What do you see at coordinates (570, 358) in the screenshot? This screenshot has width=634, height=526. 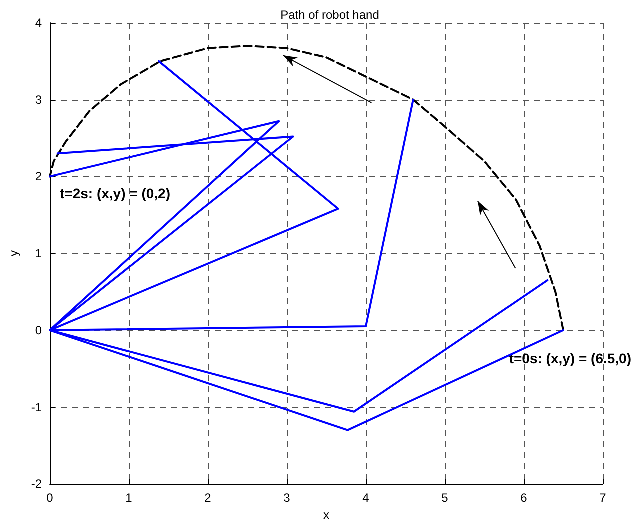 I see `annotation: t=0s: (x,y) = (6.5,0)` at bounding box center [570, 358].